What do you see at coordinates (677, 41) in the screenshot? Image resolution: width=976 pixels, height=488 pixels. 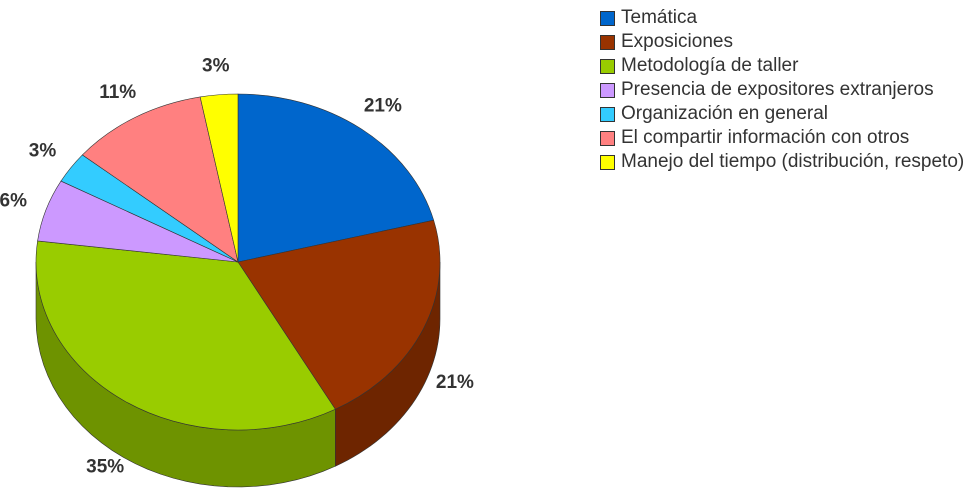 I see `legend-label: Exposiciones` at bounding box center [677, 41].